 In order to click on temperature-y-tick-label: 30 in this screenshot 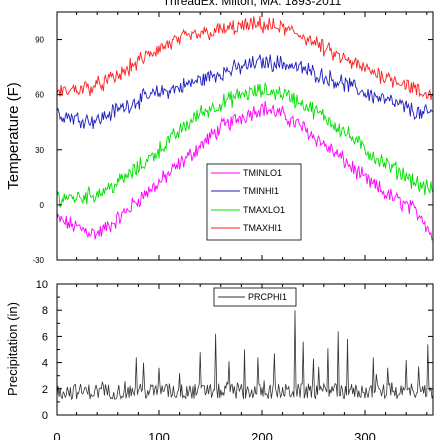, I will do `click(39, 150)`.